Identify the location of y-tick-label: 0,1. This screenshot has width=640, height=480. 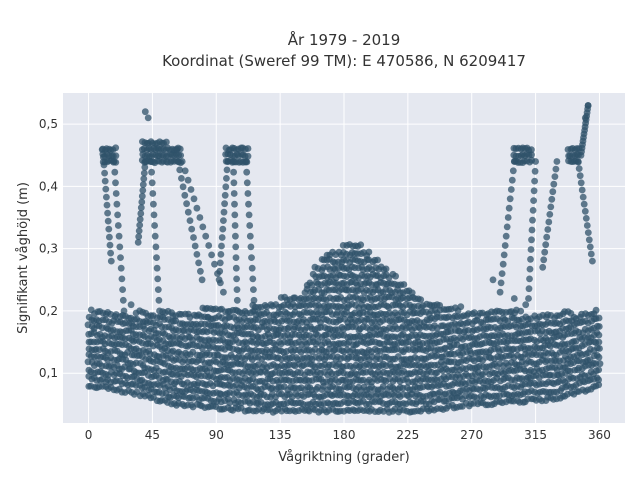
(48, 373).